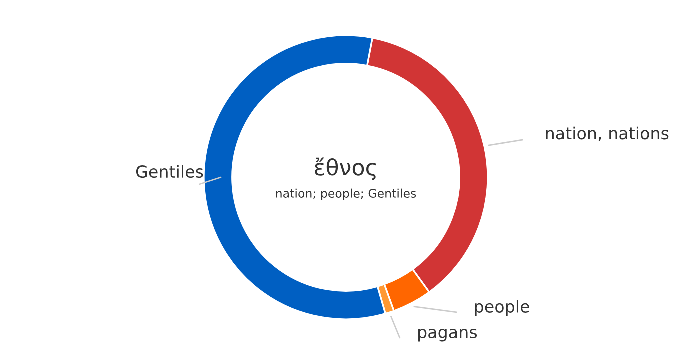 The width and height of the screenshot is (692, 355). Describe the element at coordinates (502, 308) in the screenshot. I see `slice-label: people` at that location.